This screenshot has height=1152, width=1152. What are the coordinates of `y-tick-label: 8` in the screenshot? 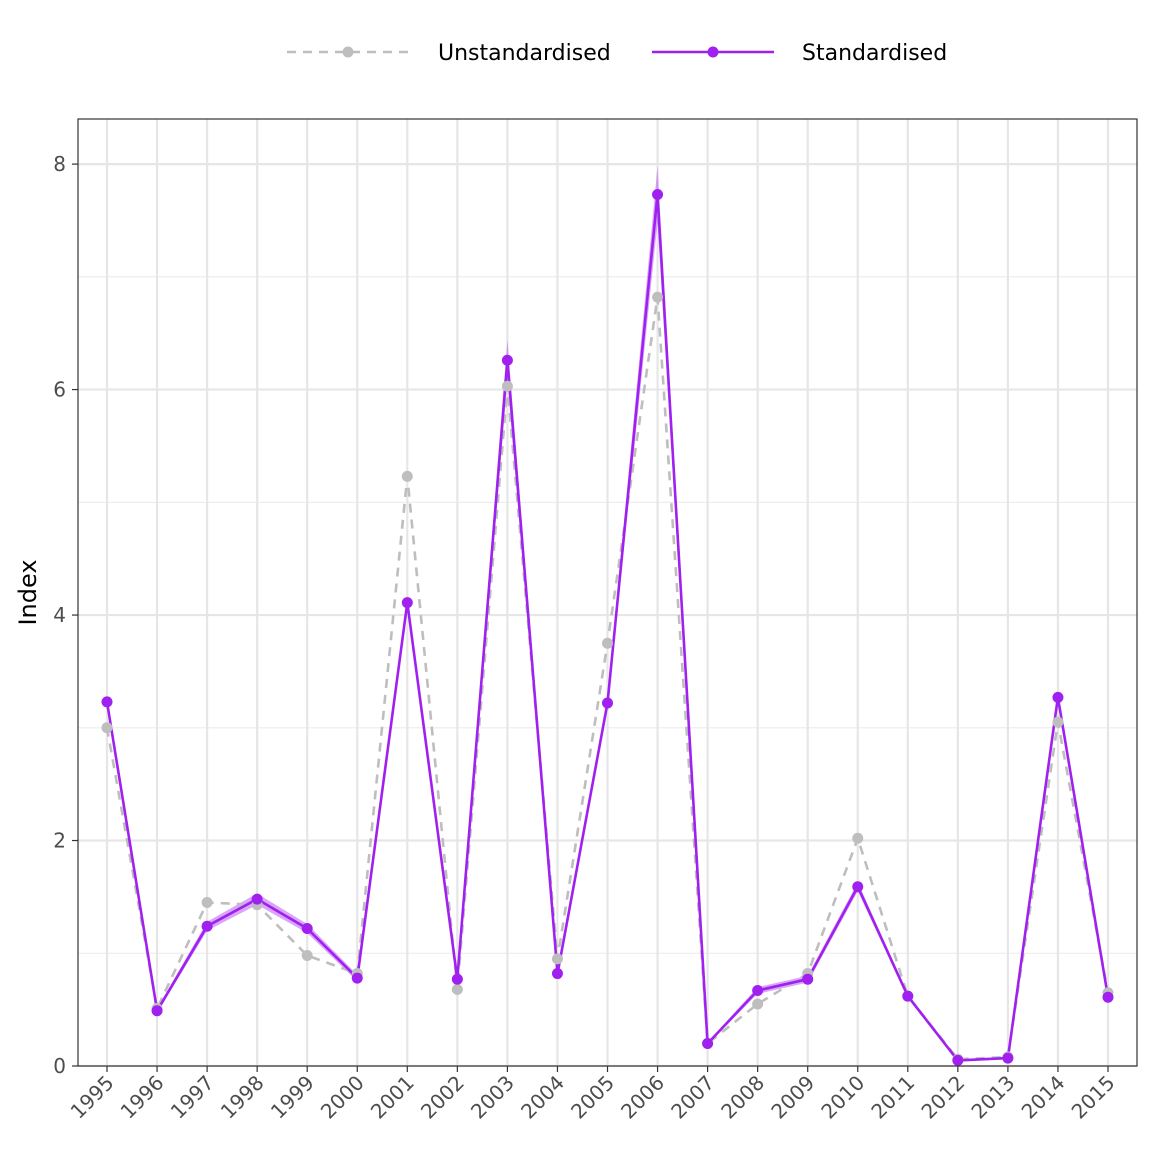 It's located at (59, 164).